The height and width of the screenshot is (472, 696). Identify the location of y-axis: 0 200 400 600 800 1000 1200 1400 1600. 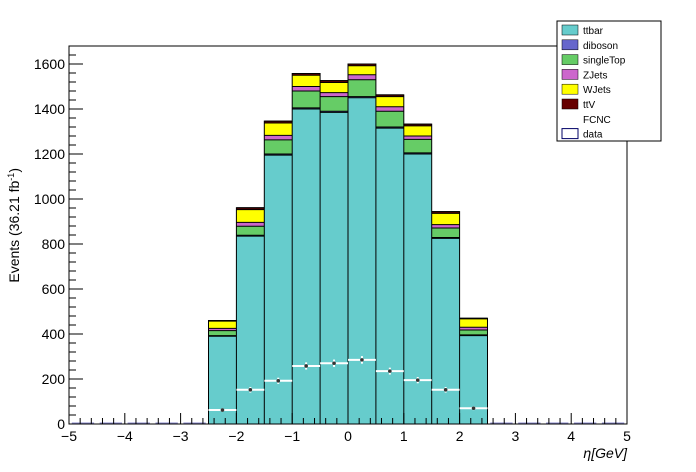
(58, 238).